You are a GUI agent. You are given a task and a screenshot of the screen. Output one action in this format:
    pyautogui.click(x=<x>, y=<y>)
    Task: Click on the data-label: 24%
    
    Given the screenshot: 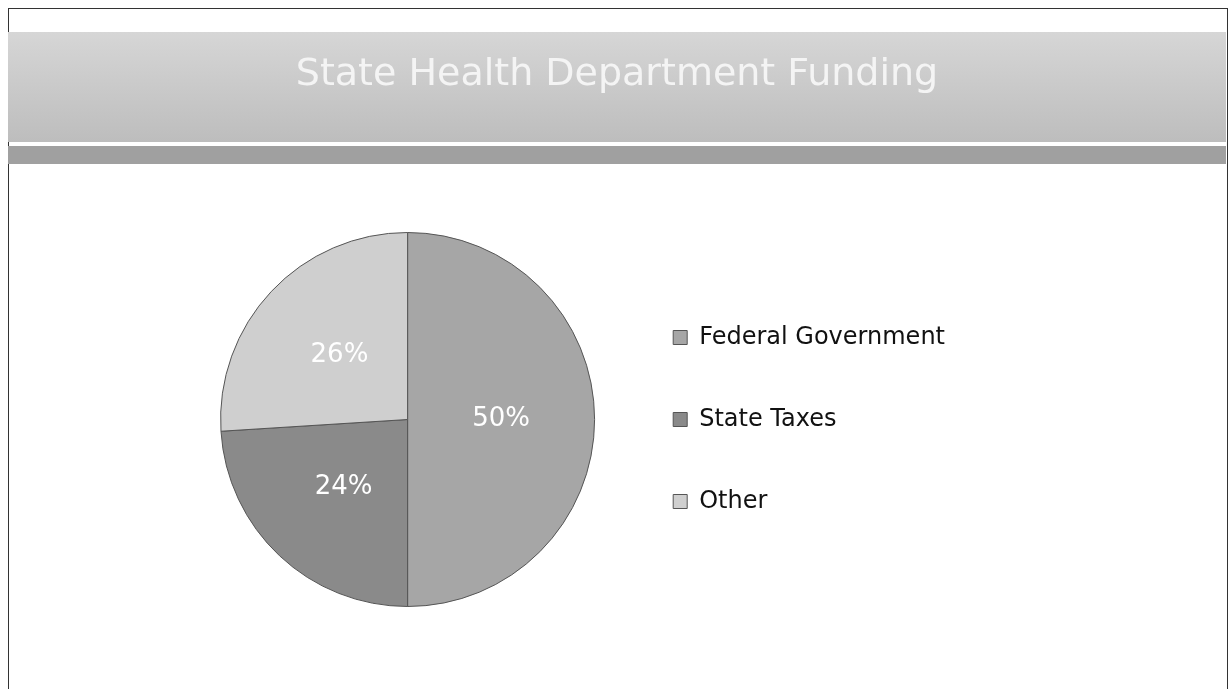 What is the action you would take?
    pyautogui.click(x=343, y=485)
    